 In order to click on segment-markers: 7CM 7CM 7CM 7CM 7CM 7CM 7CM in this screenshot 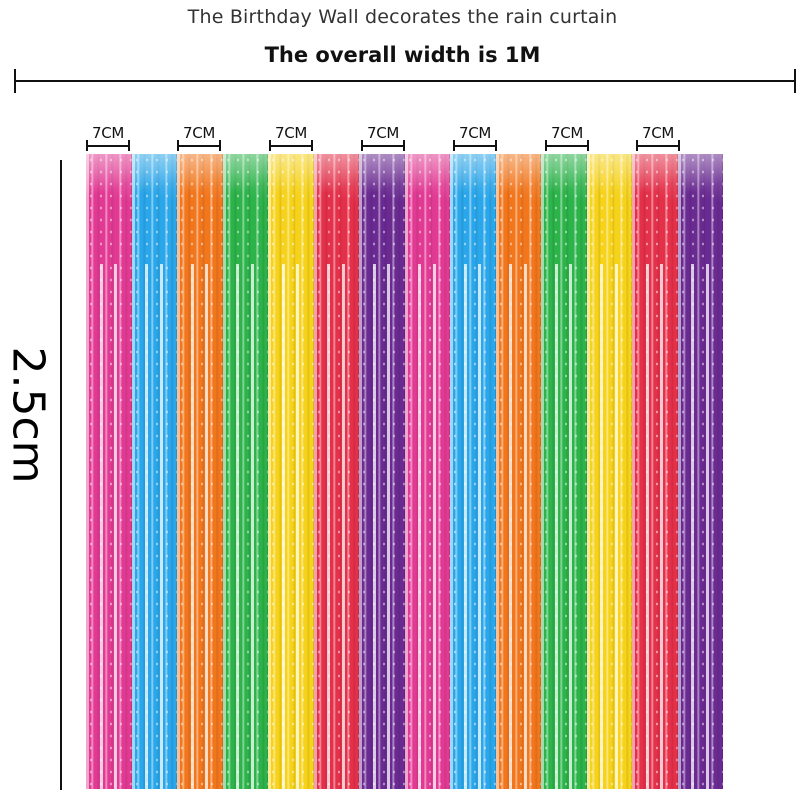, I will do `click(402, 139)`.